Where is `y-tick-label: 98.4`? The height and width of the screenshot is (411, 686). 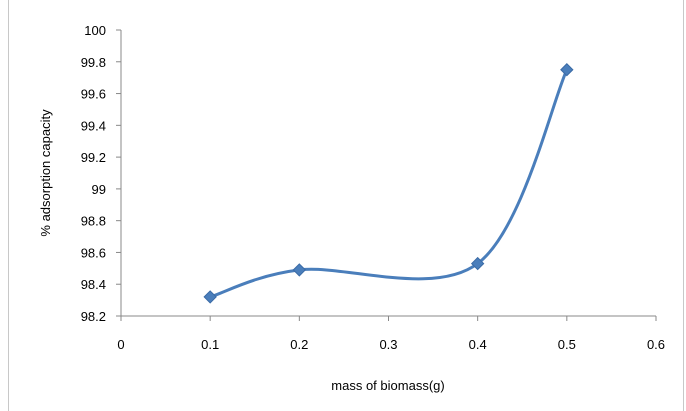 y-tick-label: 98.4 is located at coordinates (93, 284).